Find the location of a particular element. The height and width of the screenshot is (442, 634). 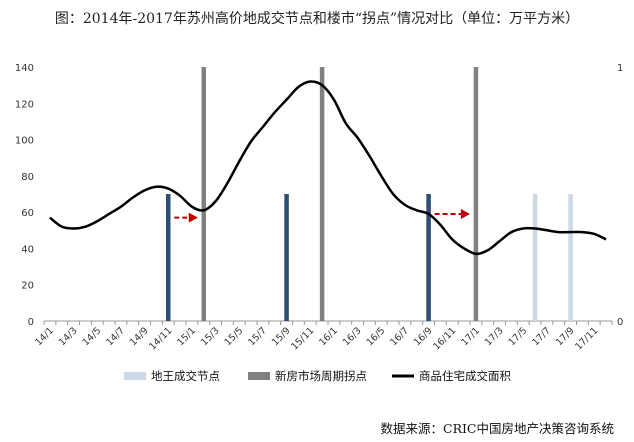

y-tick-label: 140 is located at coordinates (24, 68).